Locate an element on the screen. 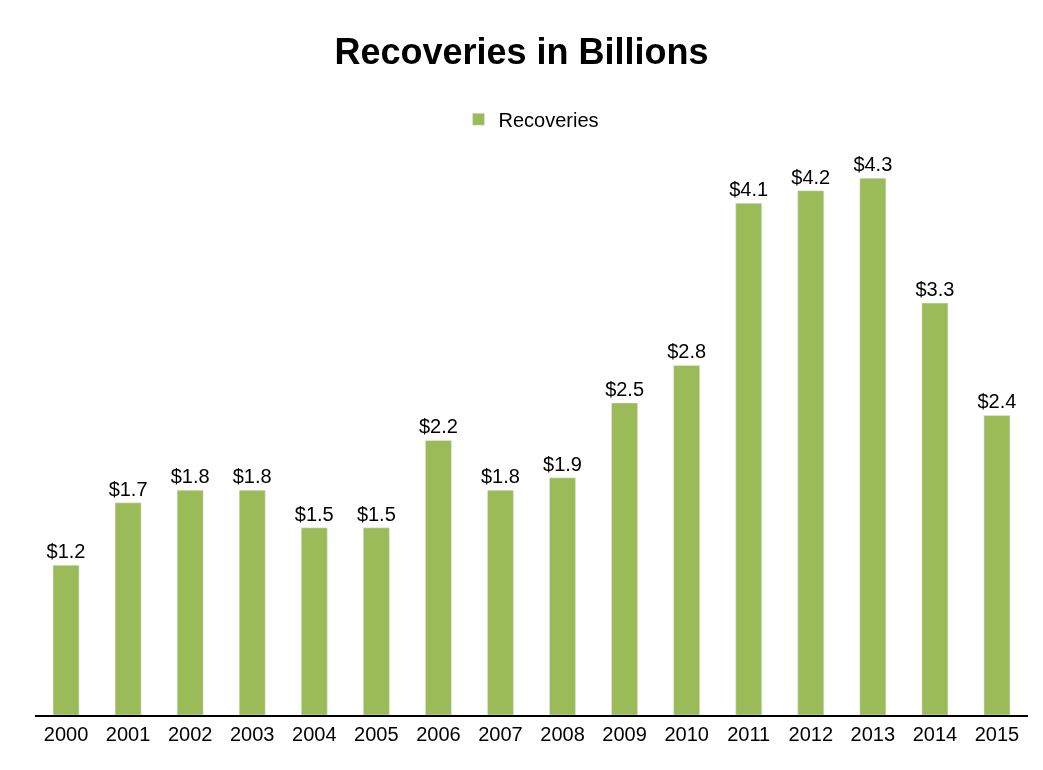 The image size is (1043, 770). x-tick-label: 2007 is located at coordinates (500, 733).